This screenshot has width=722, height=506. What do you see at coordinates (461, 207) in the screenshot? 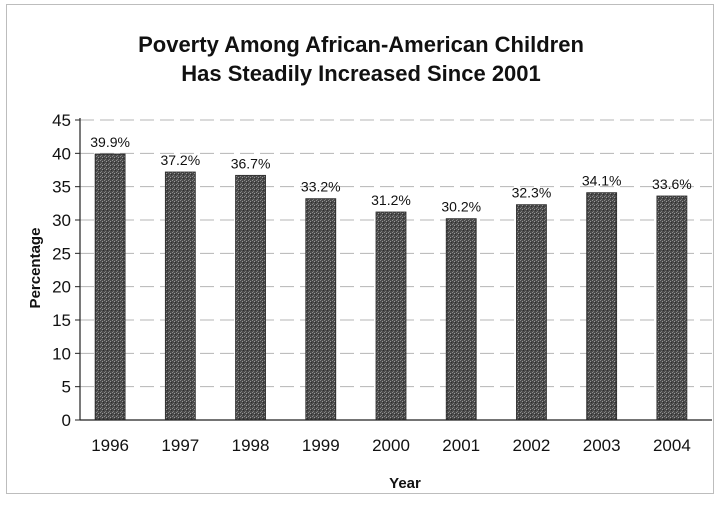
I see `data-label-2001: 30.2%` at bounding box center [461, 207].